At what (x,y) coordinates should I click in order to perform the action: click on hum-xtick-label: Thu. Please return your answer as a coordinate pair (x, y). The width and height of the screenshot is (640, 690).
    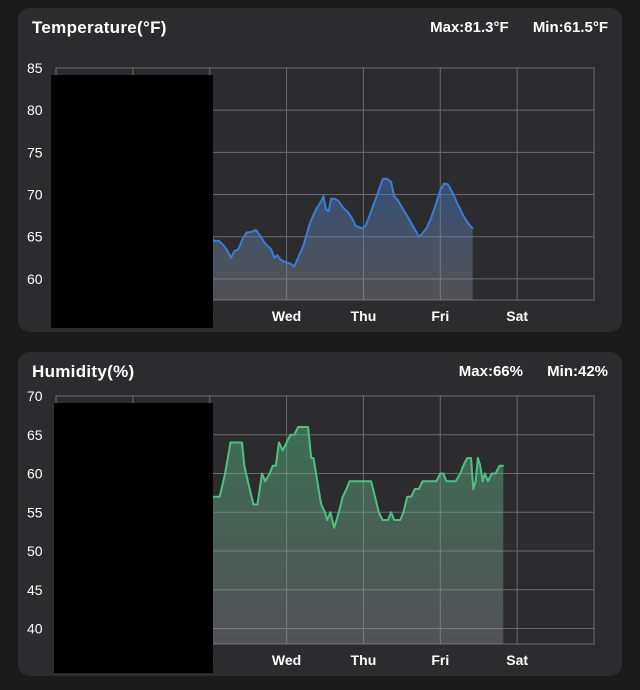
    Looking at the image, I should click on (364, 660).